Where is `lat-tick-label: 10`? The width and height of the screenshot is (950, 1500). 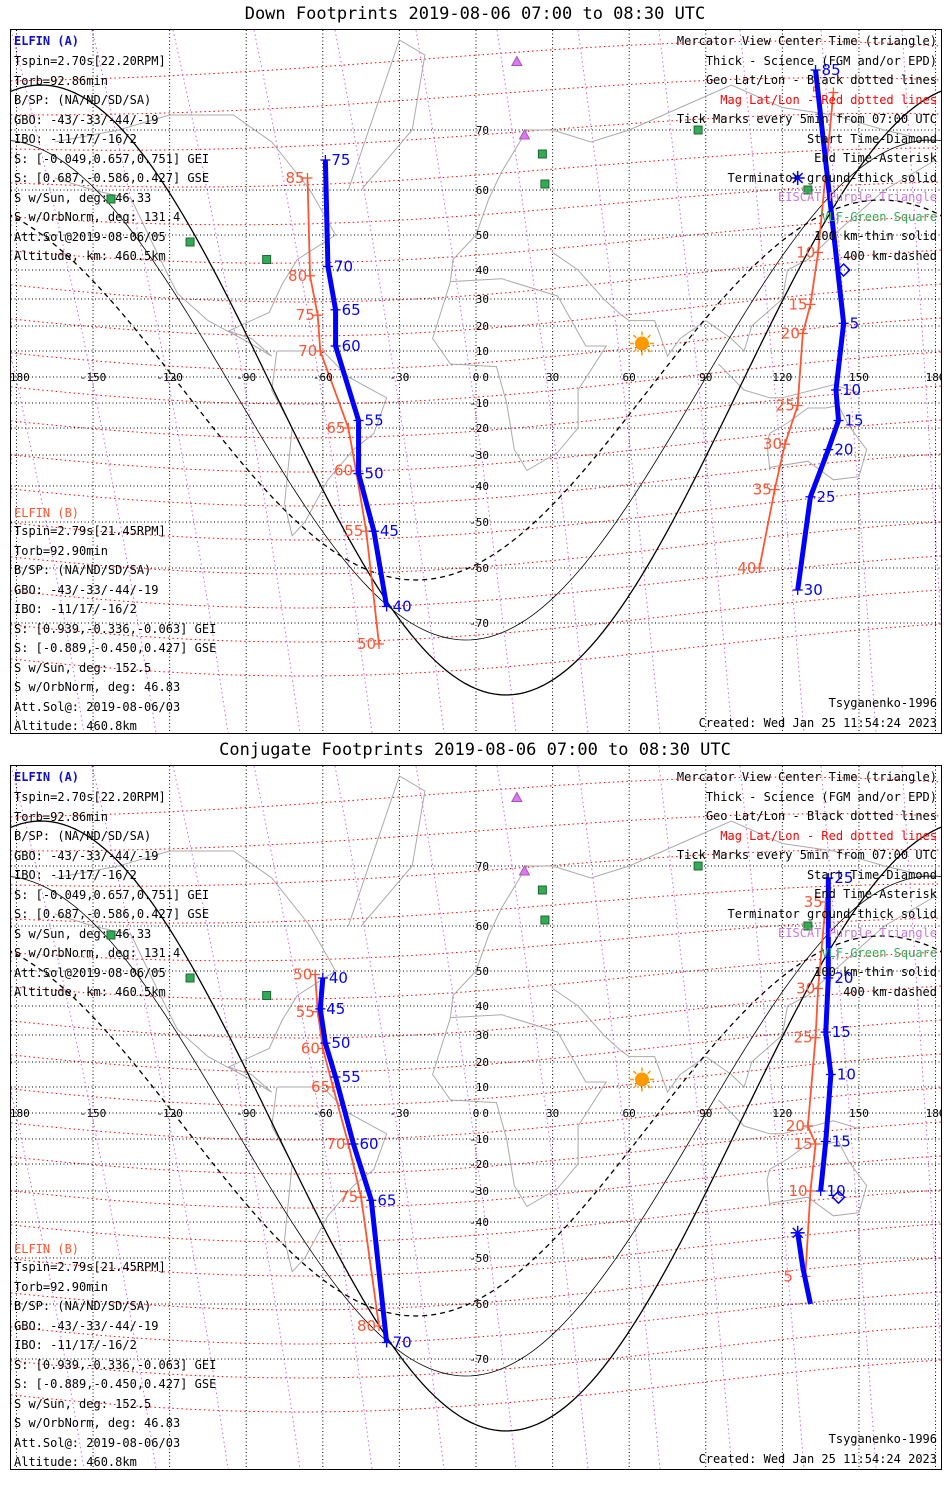 lat-tick-label: 10 is located at coordinates (482, 1087).